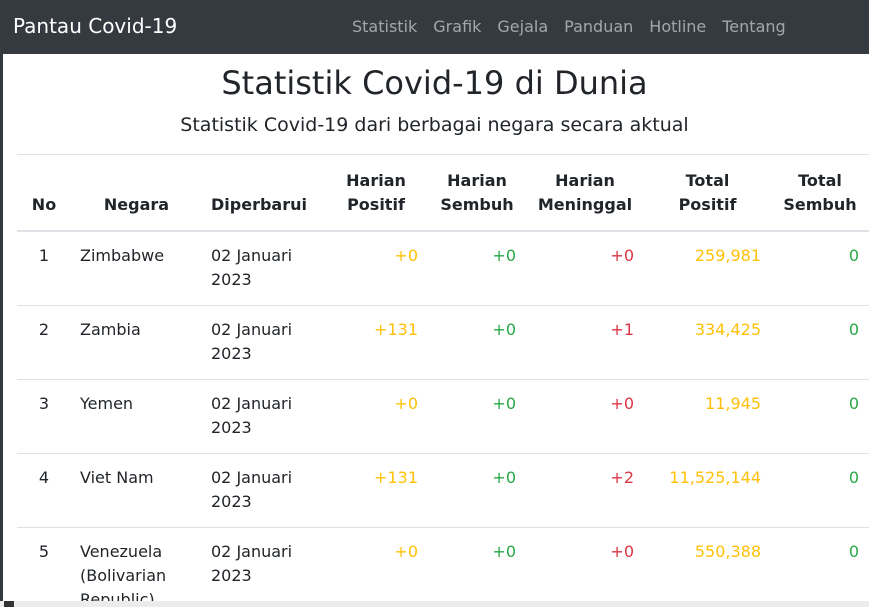 Image resolution: width=869 pixels, height=607 pixels. I want to click on cell-total-positif: 334,425, so click(707, 342).